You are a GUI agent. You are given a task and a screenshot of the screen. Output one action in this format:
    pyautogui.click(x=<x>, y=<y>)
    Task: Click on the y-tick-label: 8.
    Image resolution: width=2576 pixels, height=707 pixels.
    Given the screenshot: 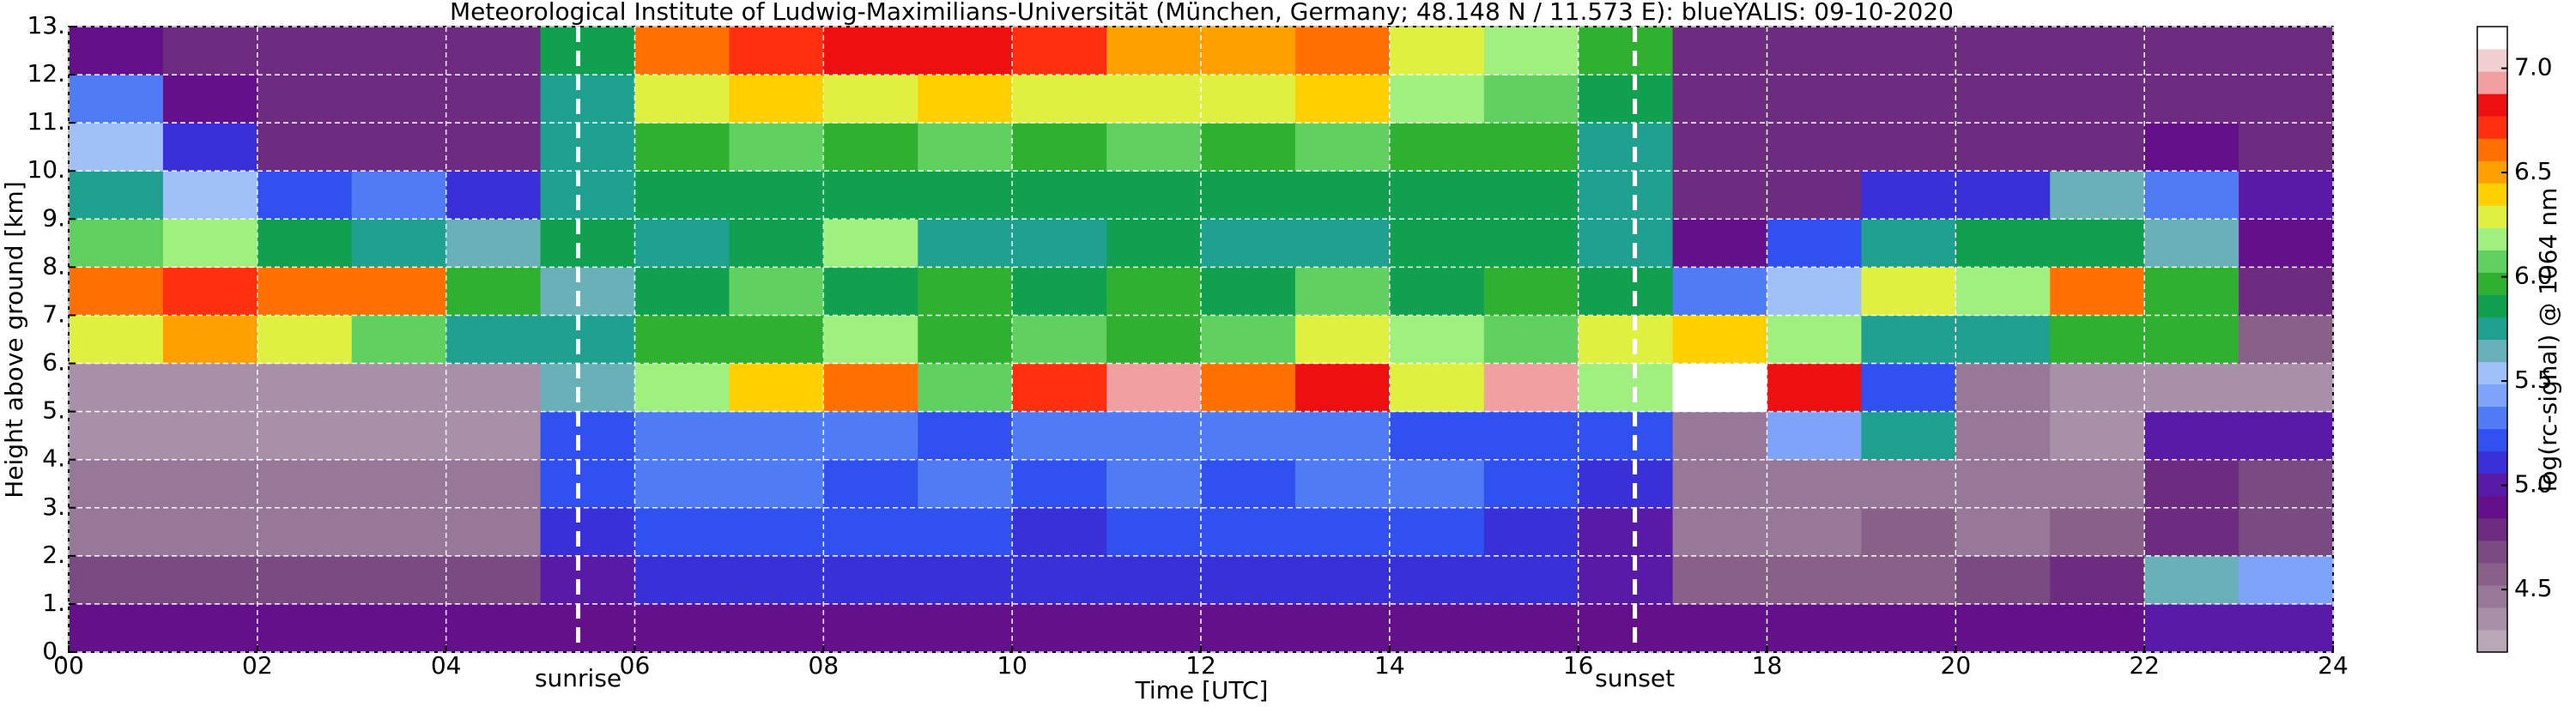 What is the action you would take?
    pyautogui.click(x=53, y=265)
    